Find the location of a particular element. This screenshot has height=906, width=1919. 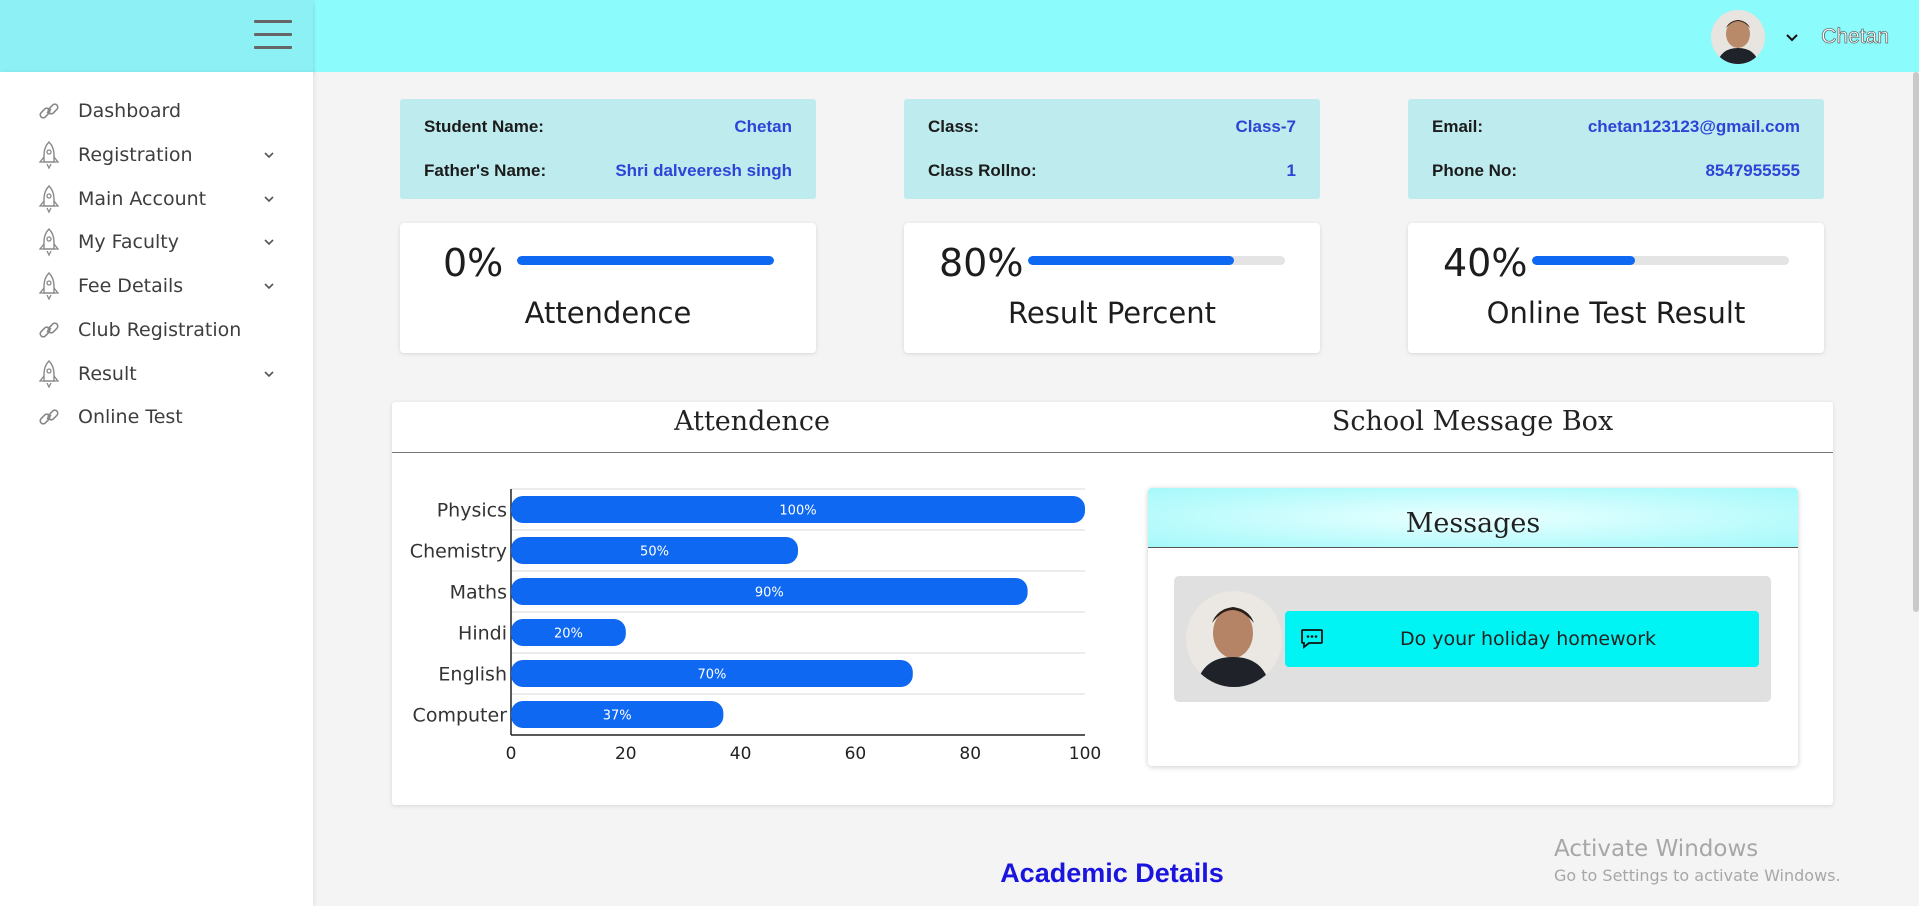

info-value: chetan123123@gmail.com is located at coordinates (1693, 126).